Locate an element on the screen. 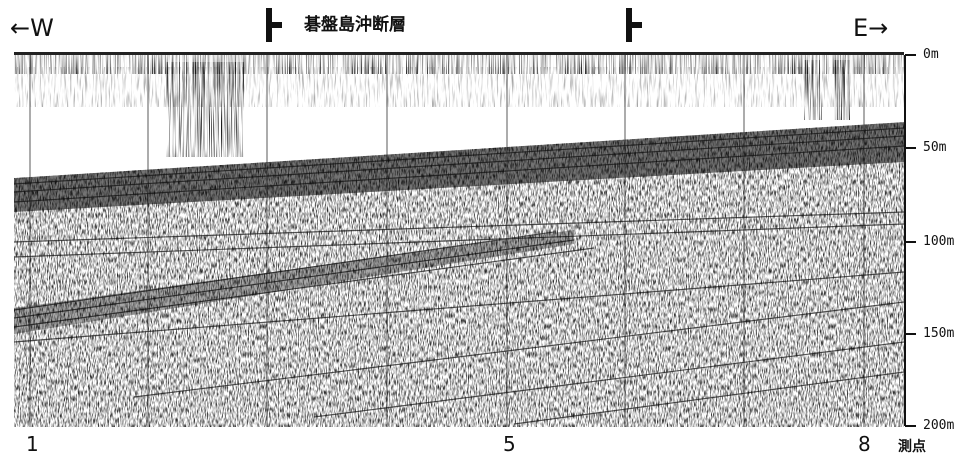 The image size is (973, 458). station-label-1: 1 is located at coordinates (32, 444).